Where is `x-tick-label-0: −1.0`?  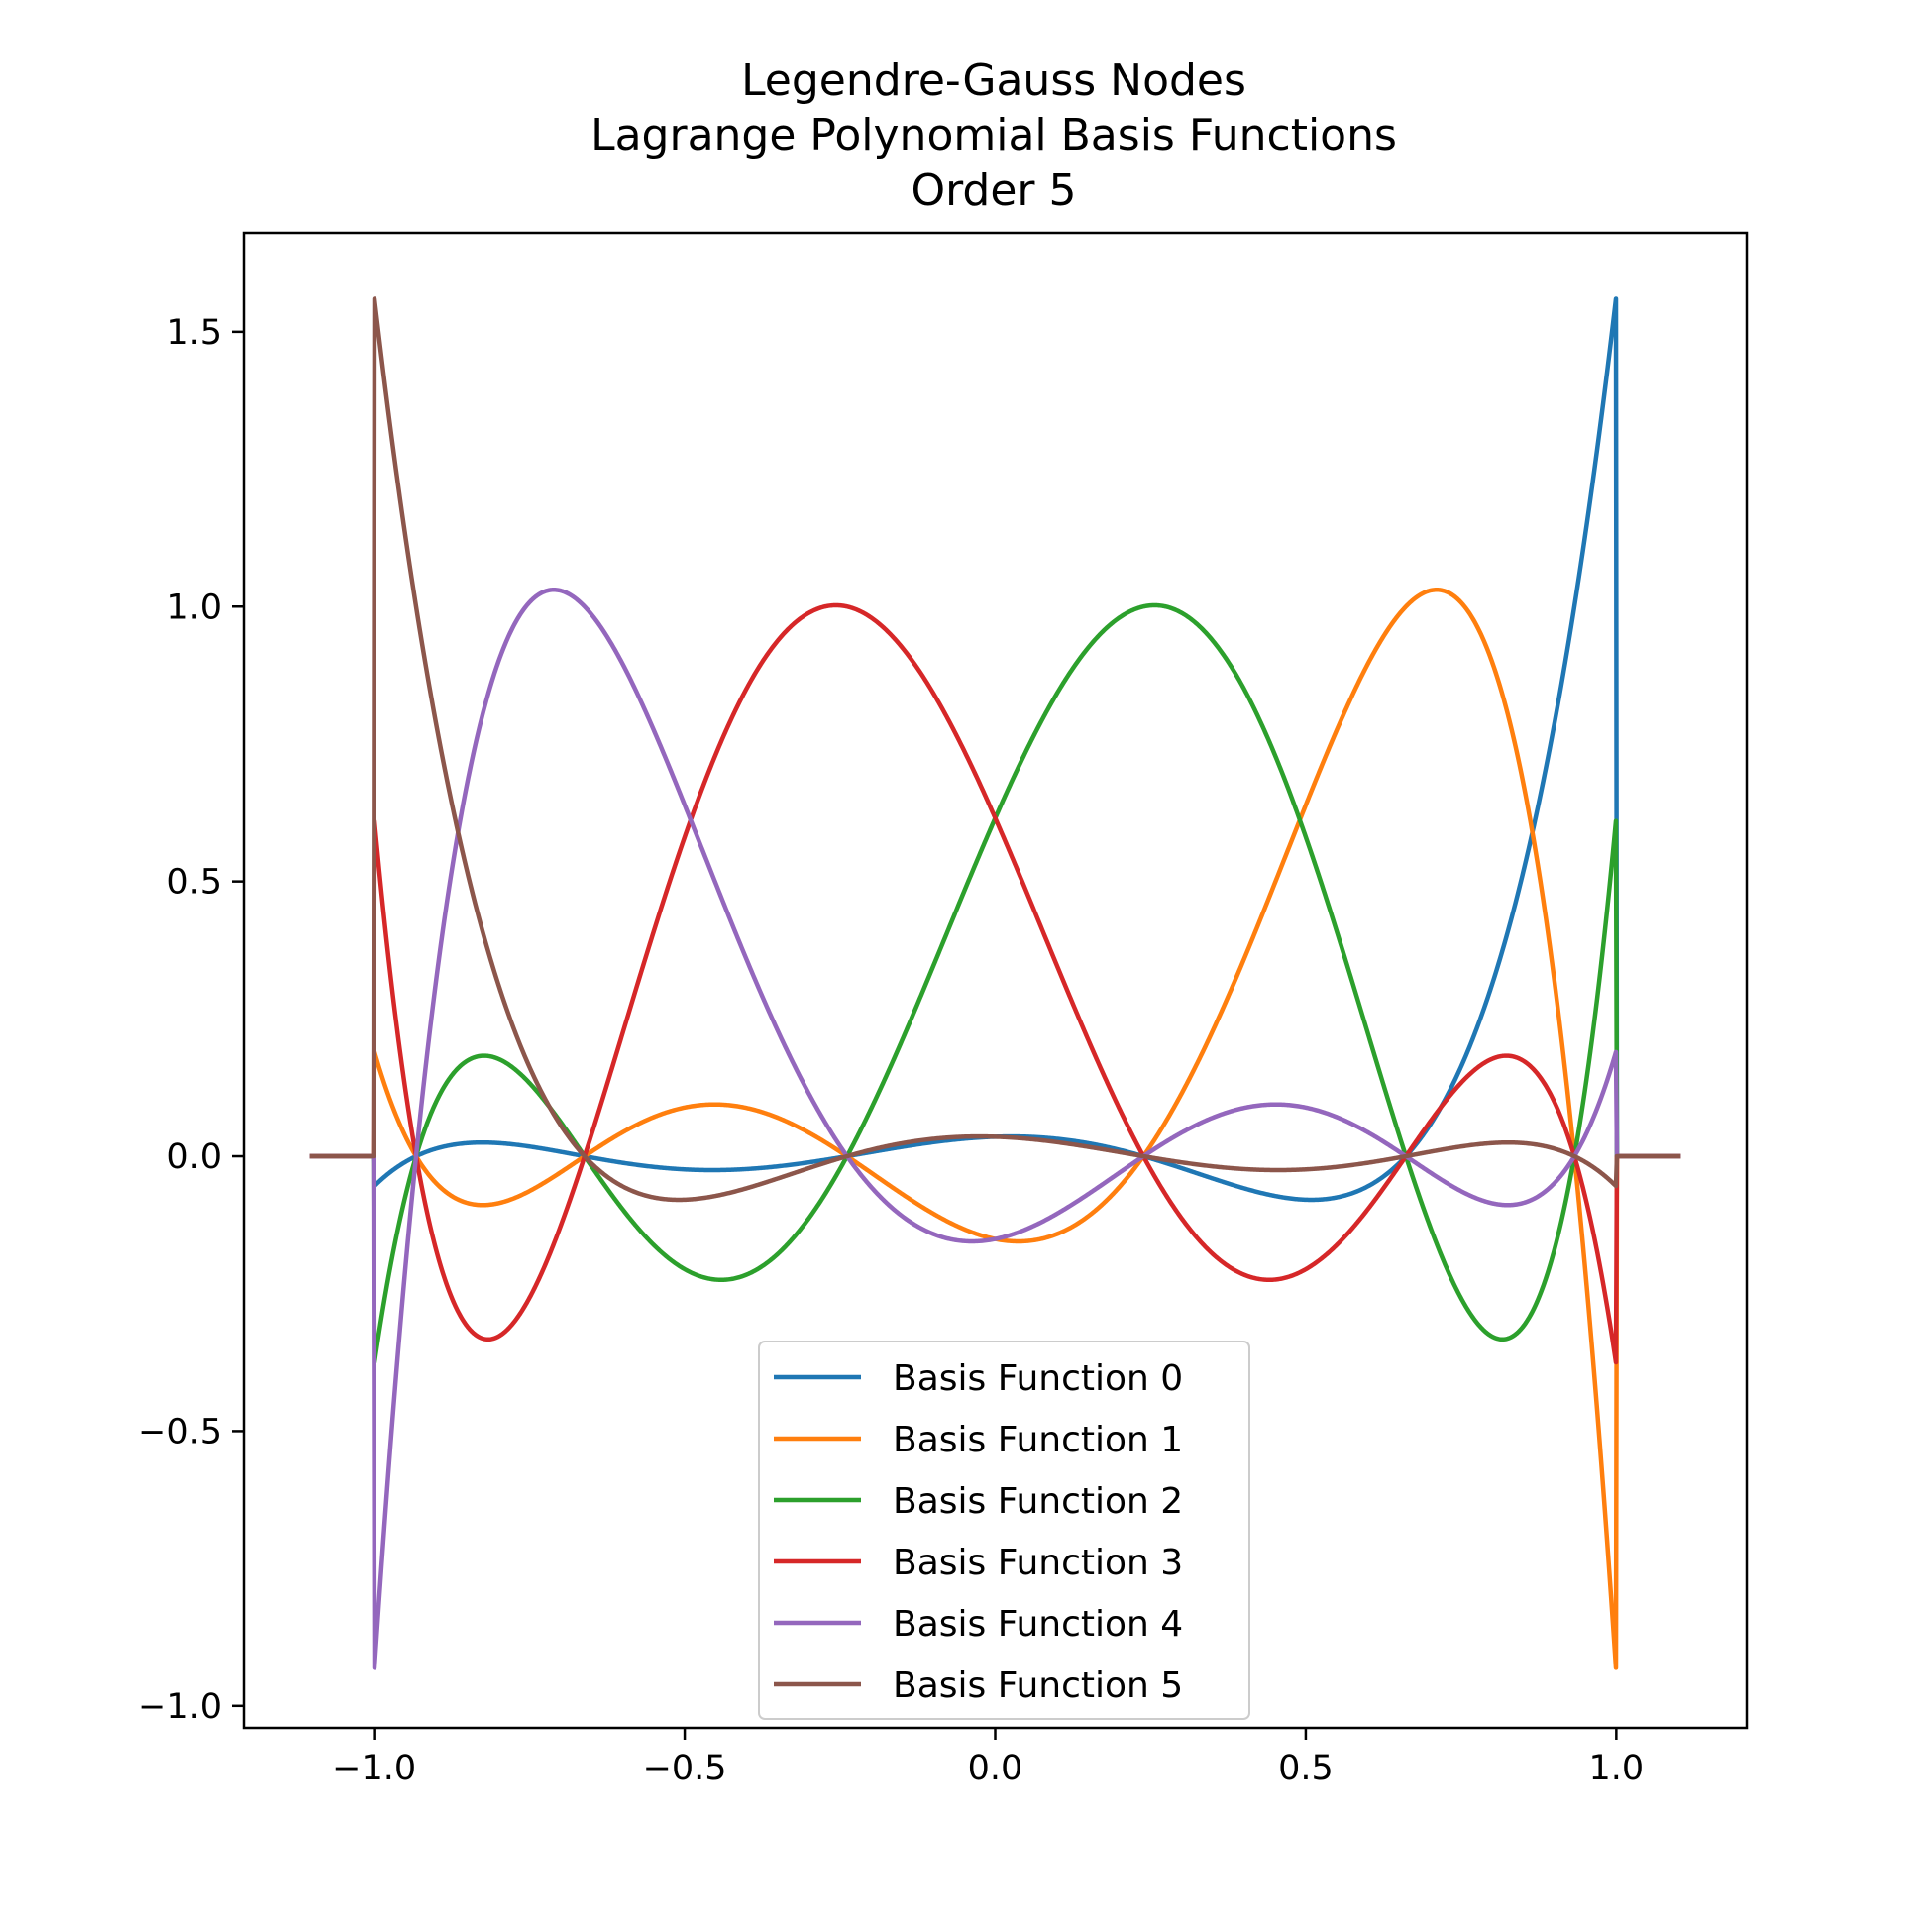 x-tick-label-0: −1.0 is located at coordinates (374, 1769).